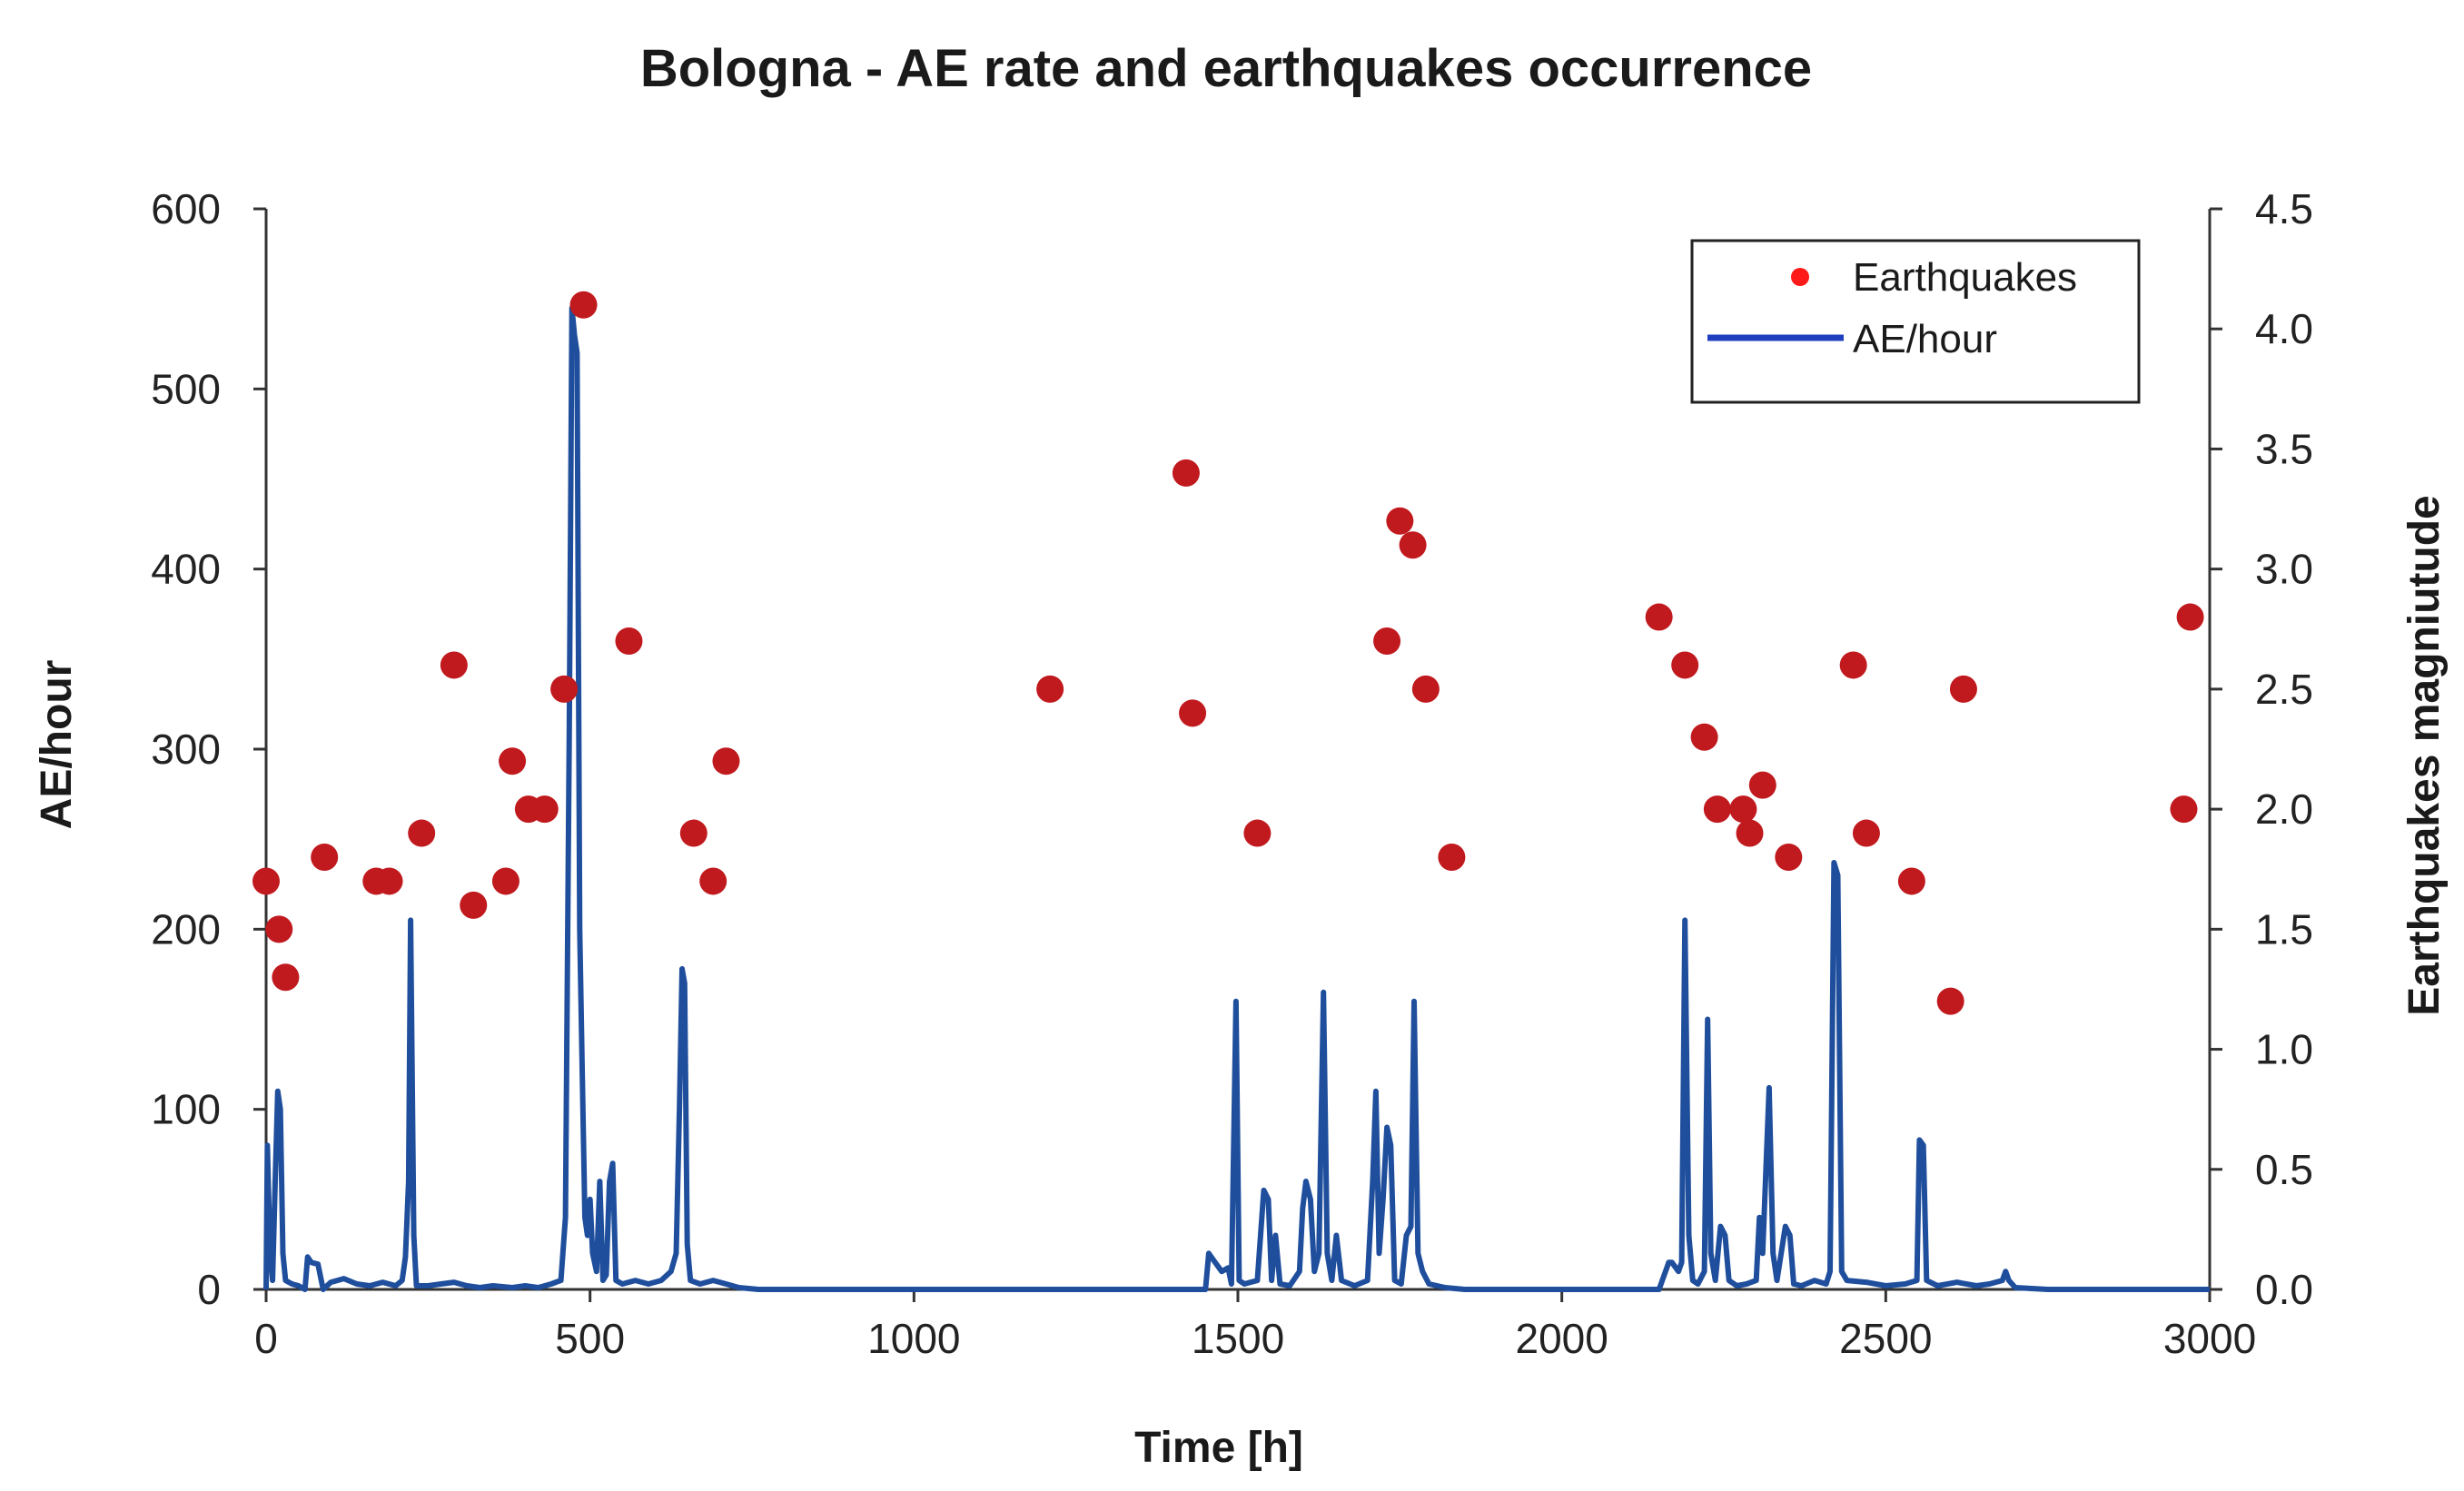 The image size is (2464, 1491). What do you see at coordinates (1561, 1339) in the screenshot?
I see `x-tick-label: 2000` at bounding box center [1561, 1339].